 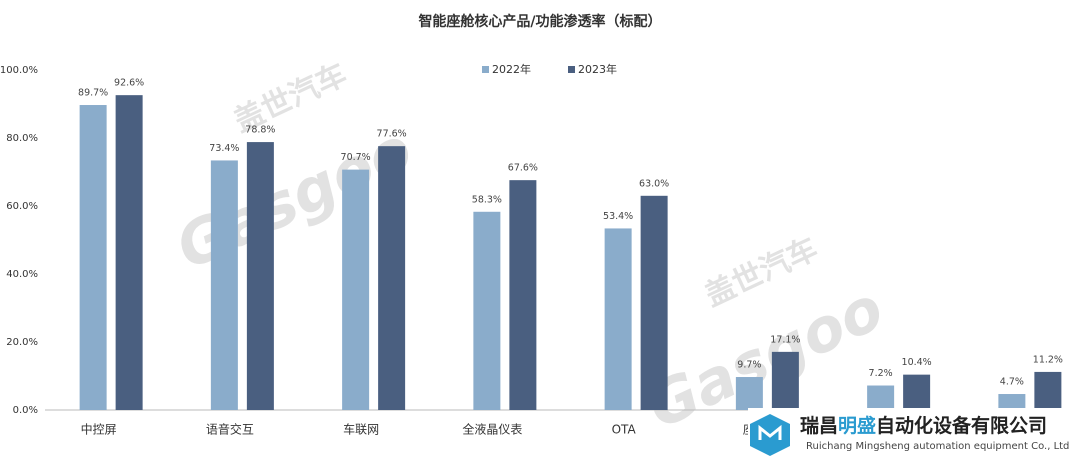 I want to click on legend-label: 2022年, so click(x=511, y=69).